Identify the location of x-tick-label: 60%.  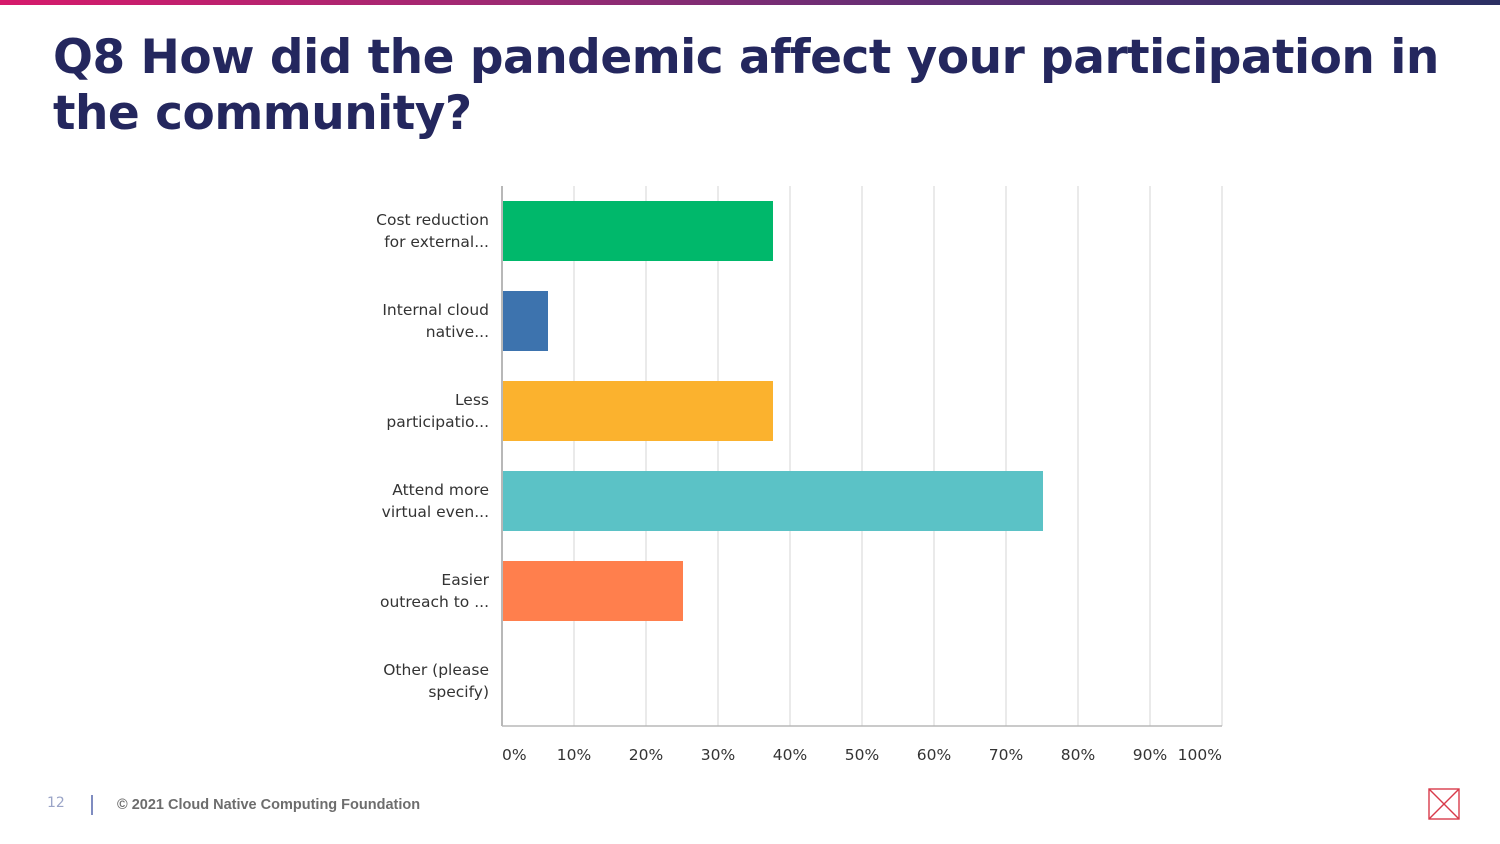
(934, 755).